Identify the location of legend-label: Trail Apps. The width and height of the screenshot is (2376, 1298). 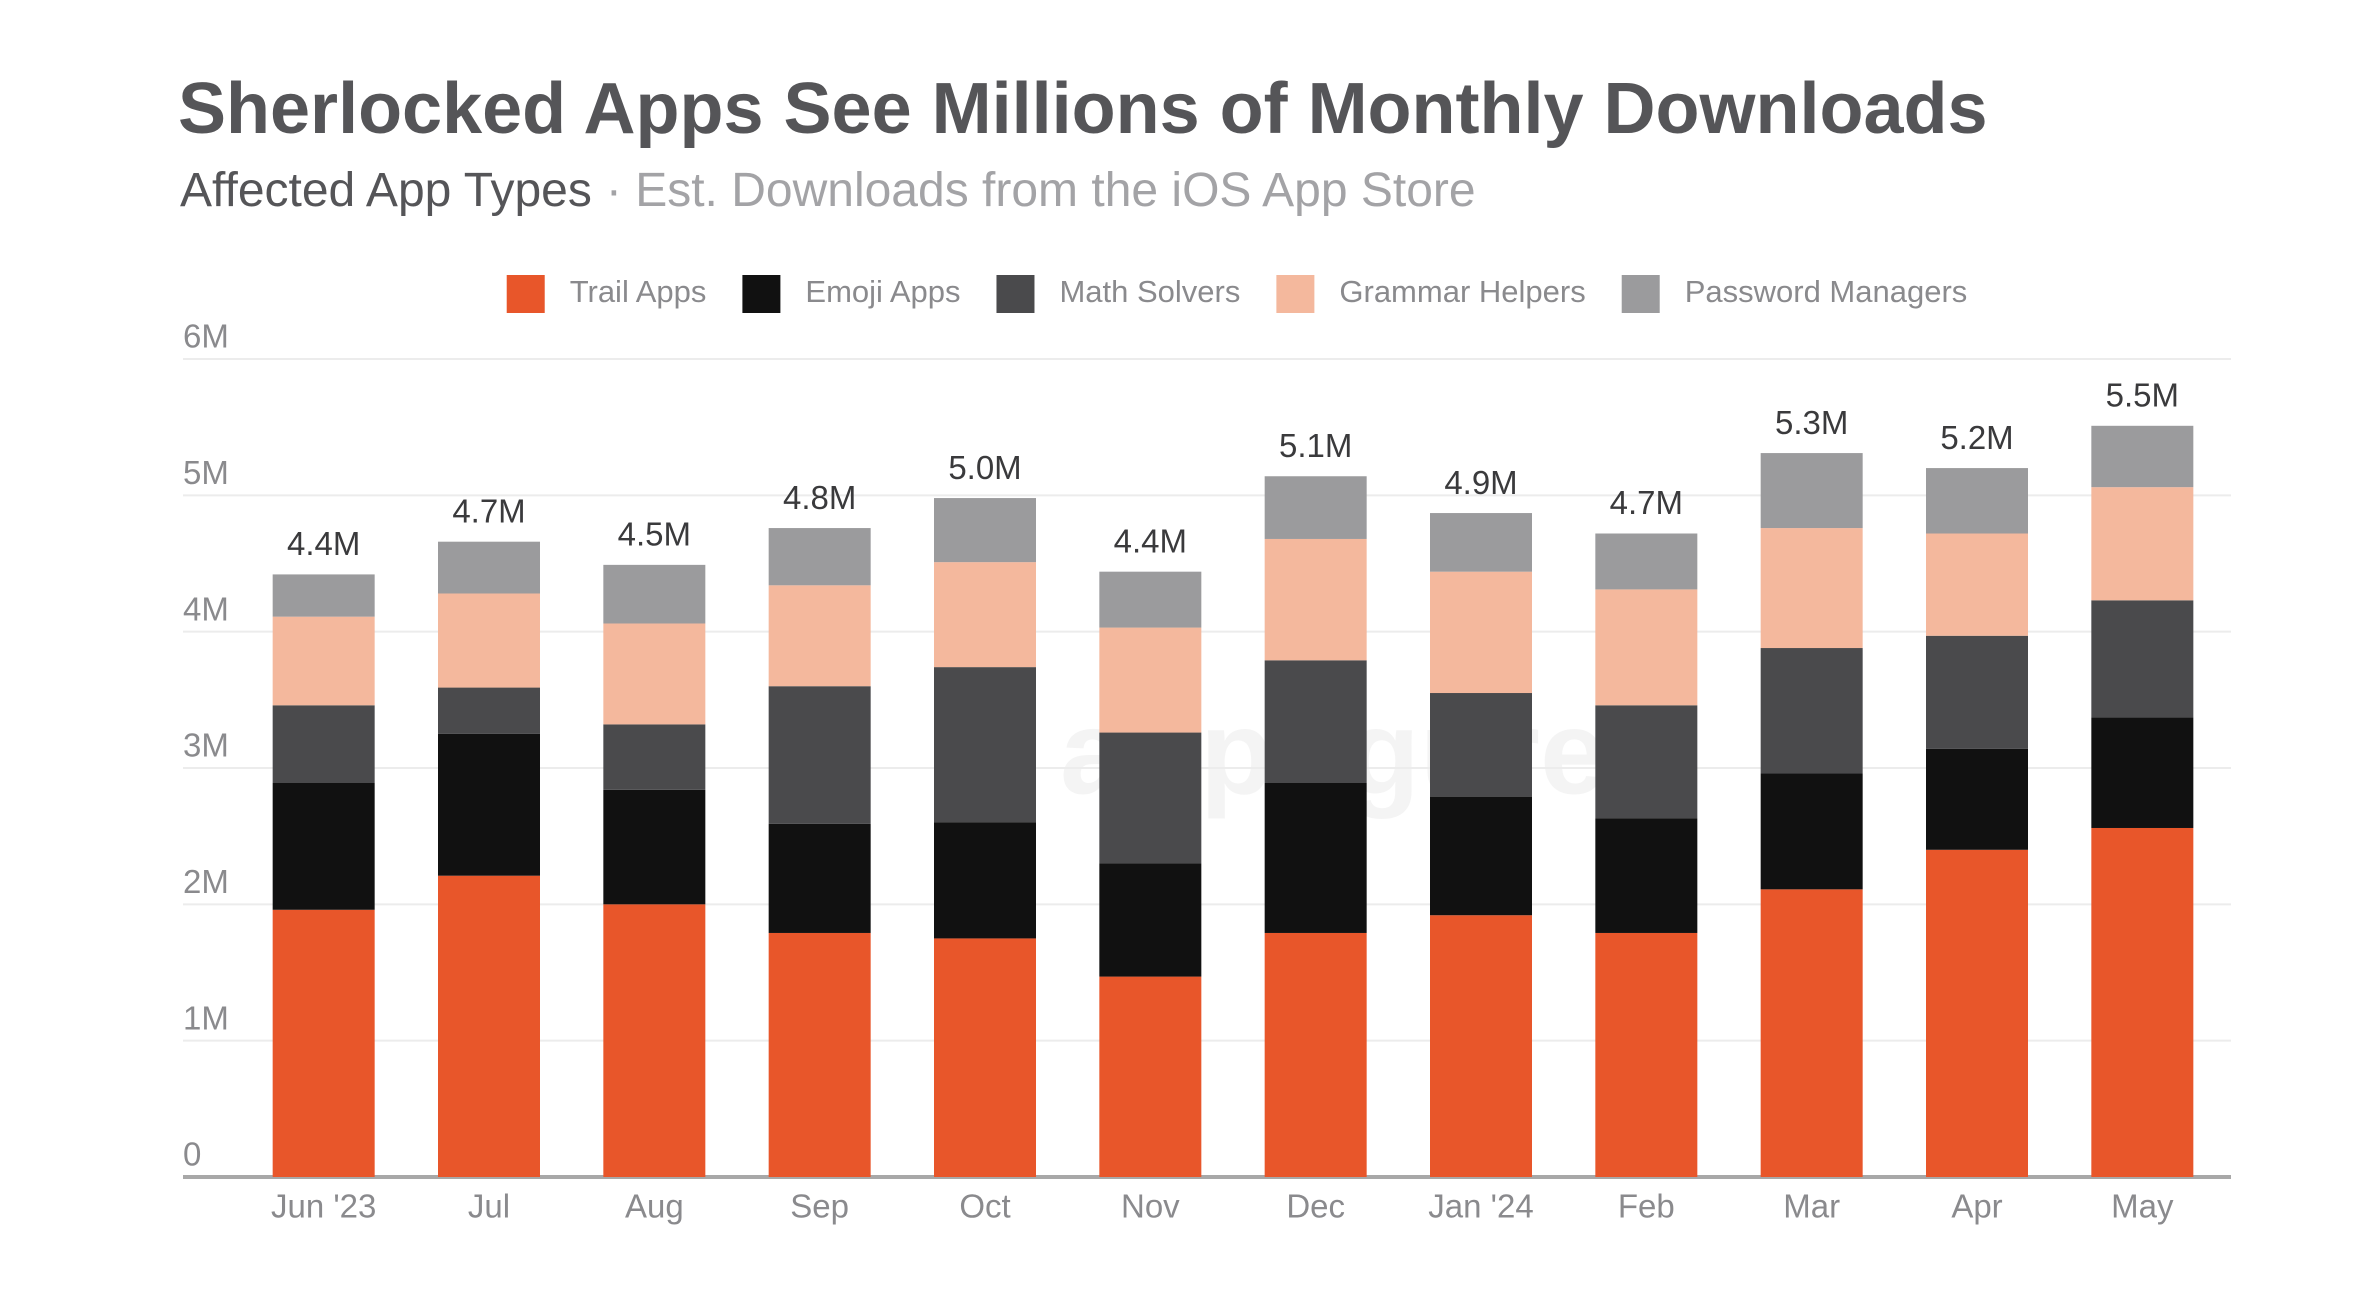
(638, 291).